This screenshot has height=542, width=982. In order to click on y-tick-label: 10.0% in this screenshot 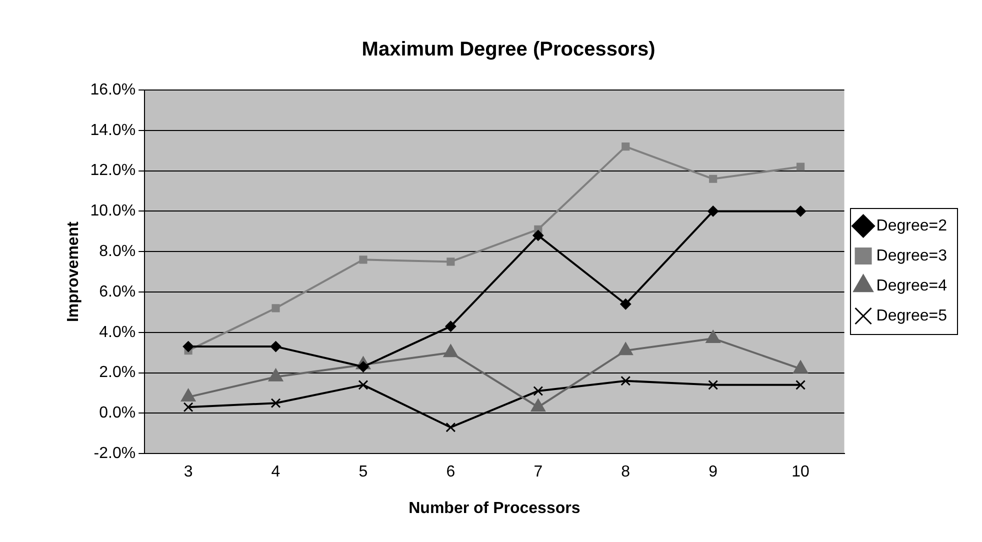, I will do `click(113, 211)`.